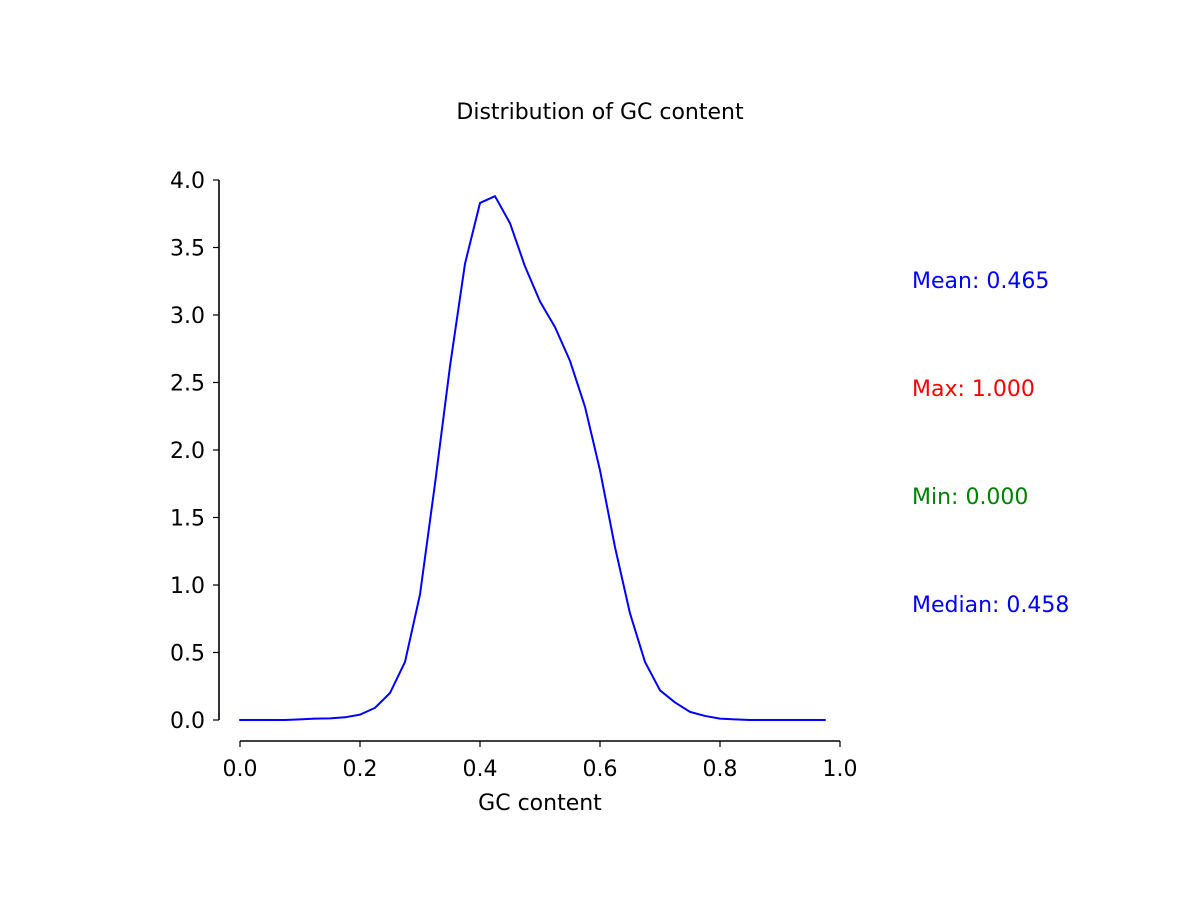  Describe the element at coordinates (240, 769) in the screenshot. I see `x-tick-label: 0.0` at that location.